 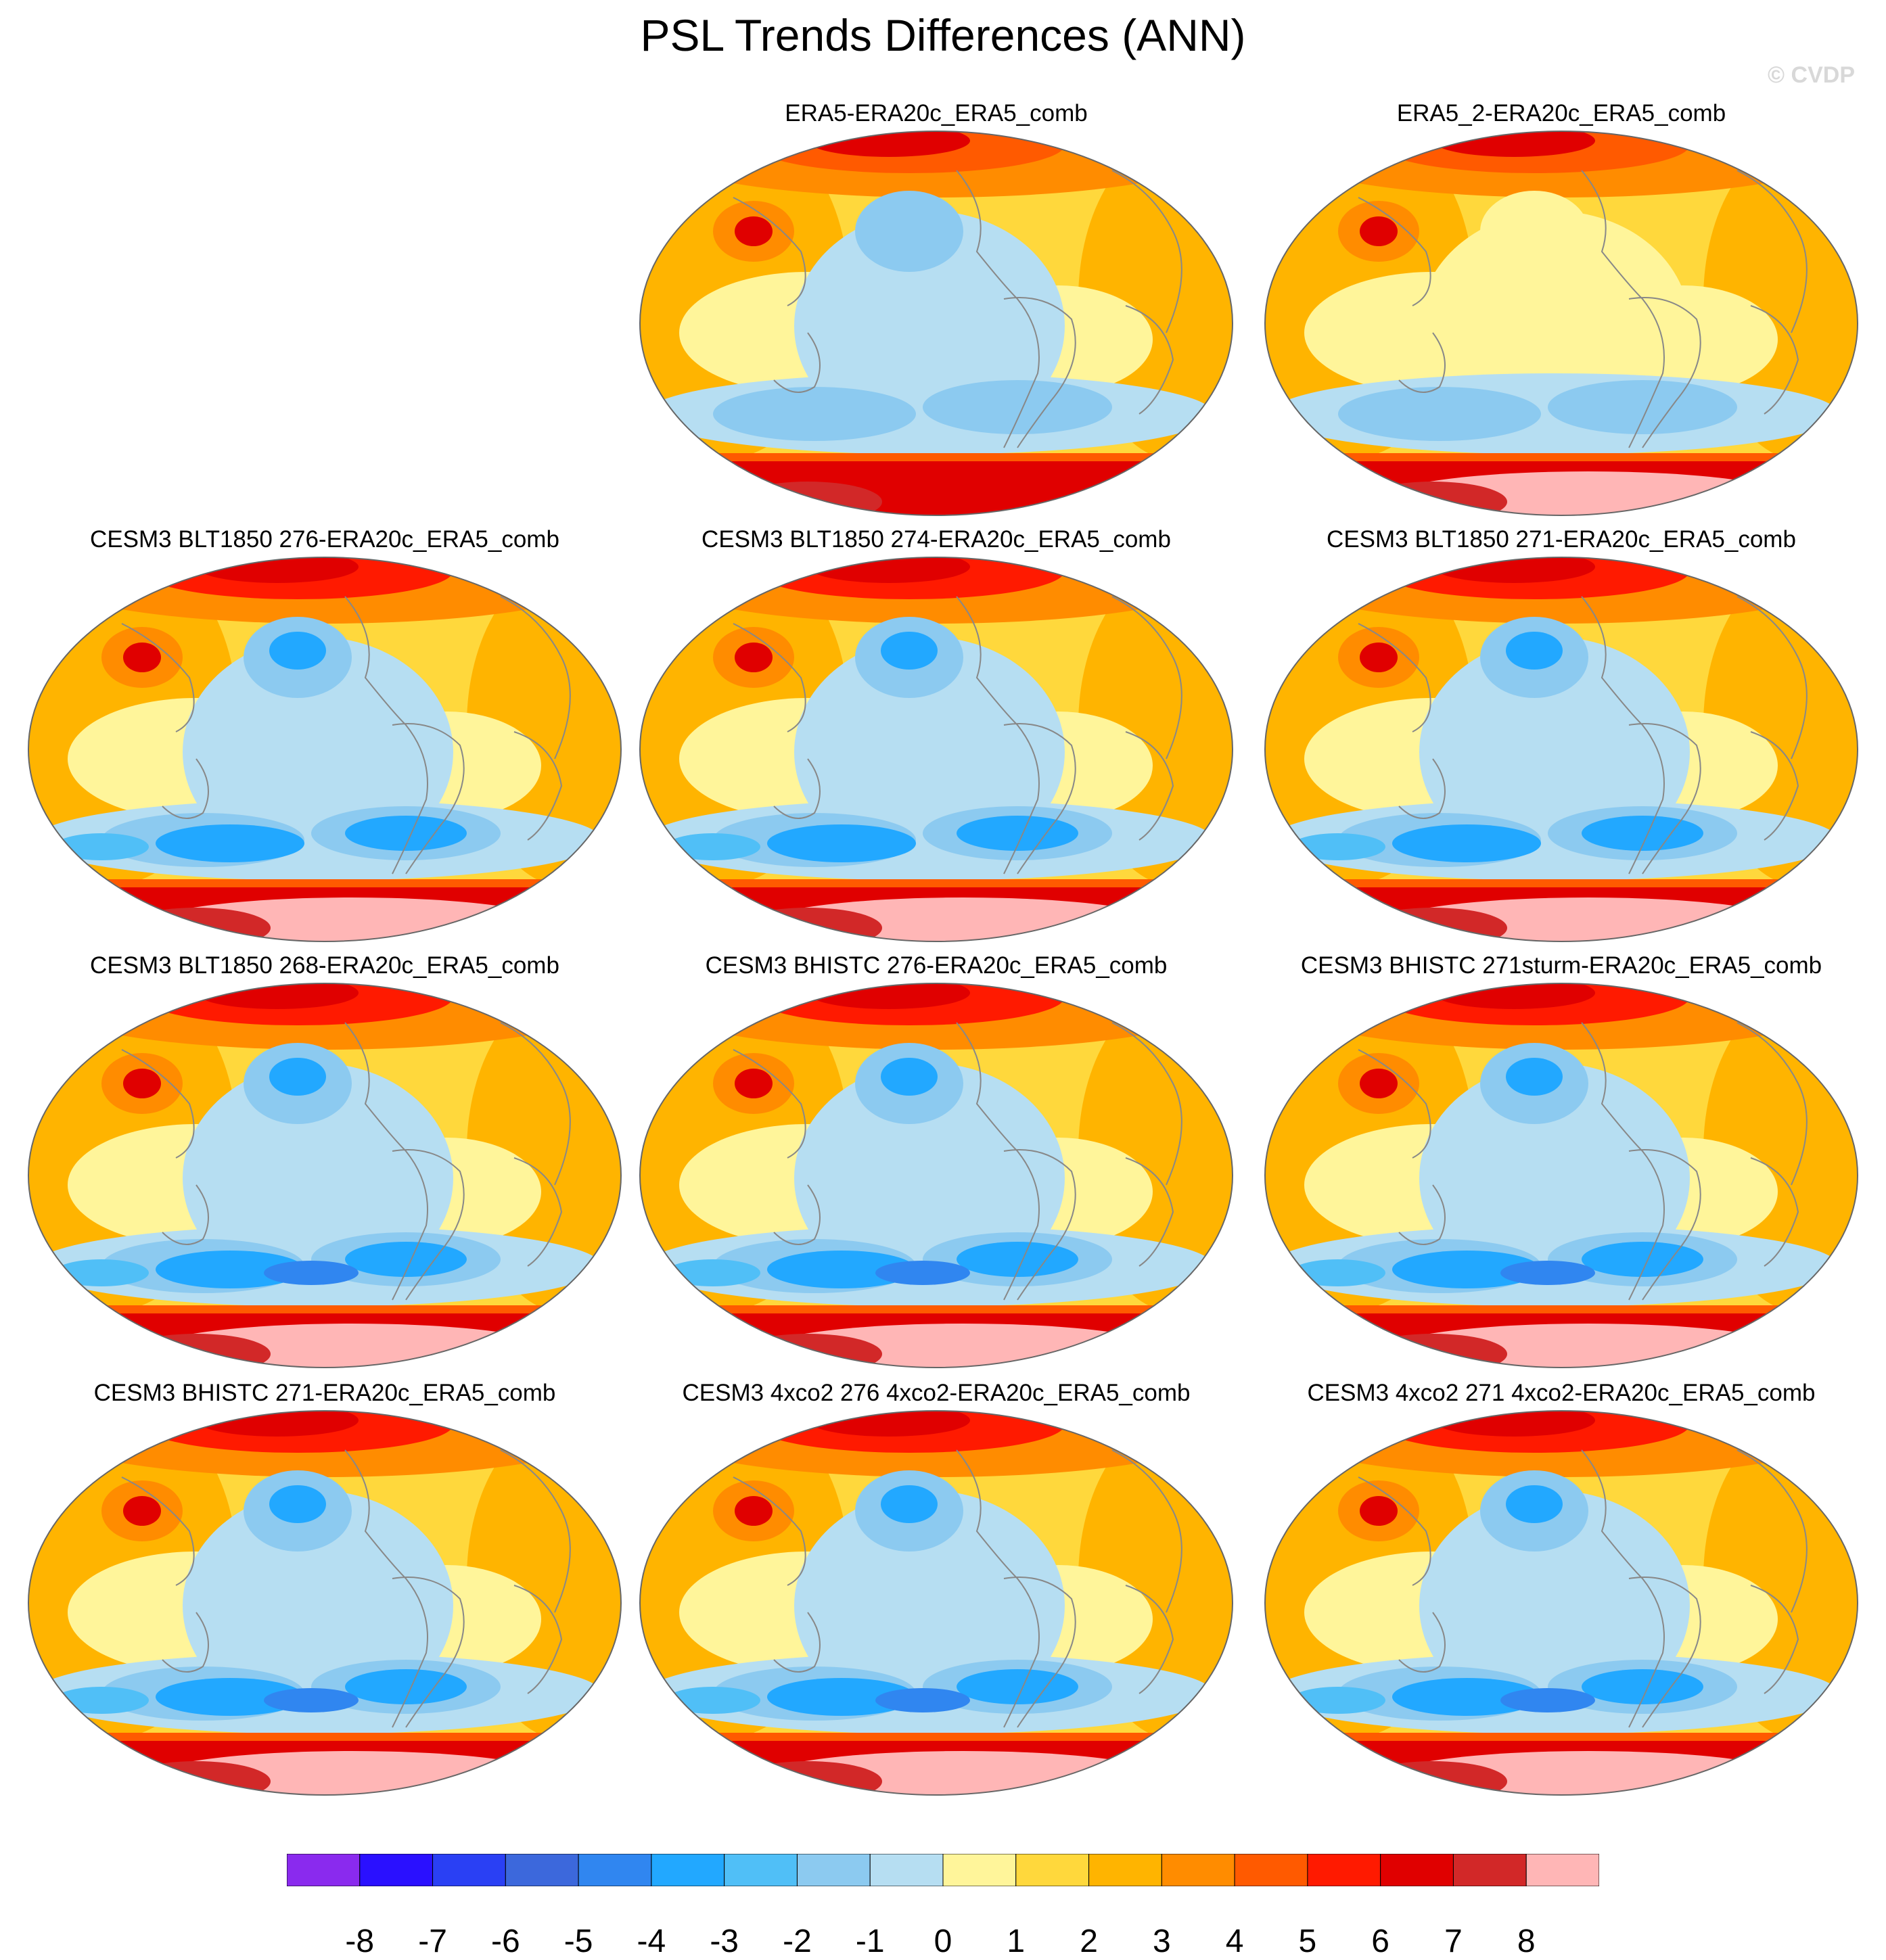 I want to click on panel-title: CESM3 BLT1850 276-ERA20c_ERA5_comb, so click(x=324, y=540).